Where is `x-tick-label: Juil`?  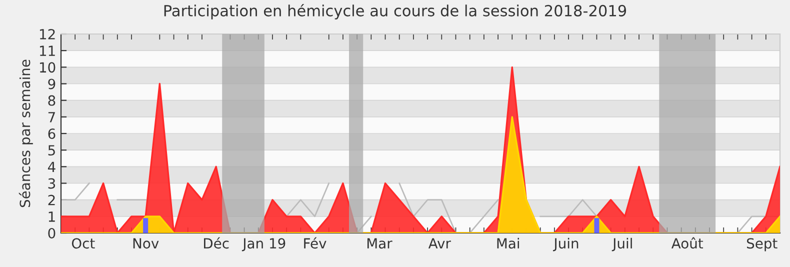 x-tick-label: Juil is located at coordinates (622, 245).